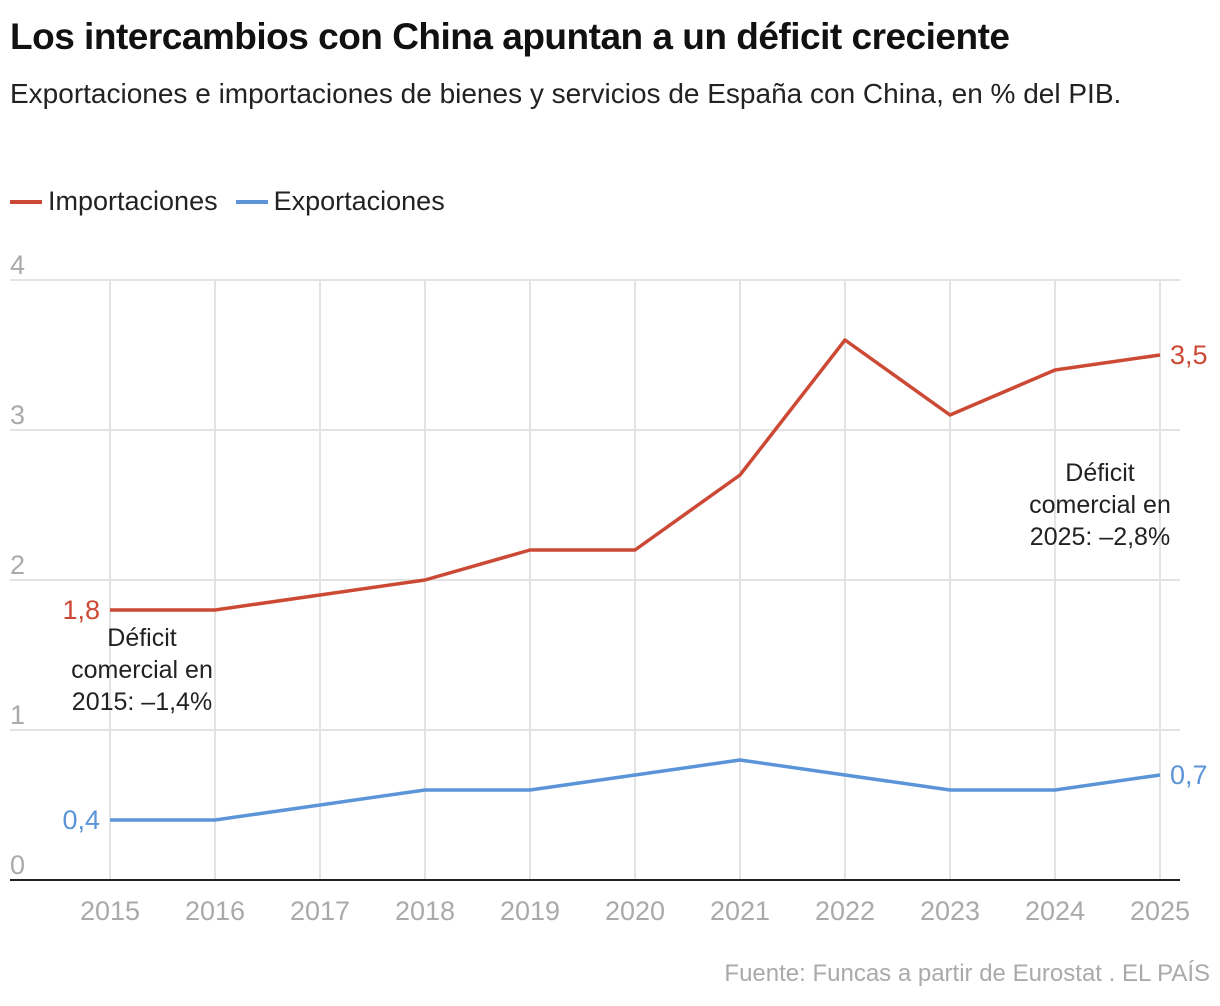 This screenshot has width=1220, height=1006. I want to click on x-tick-label: 2024, so click(1055, 911).